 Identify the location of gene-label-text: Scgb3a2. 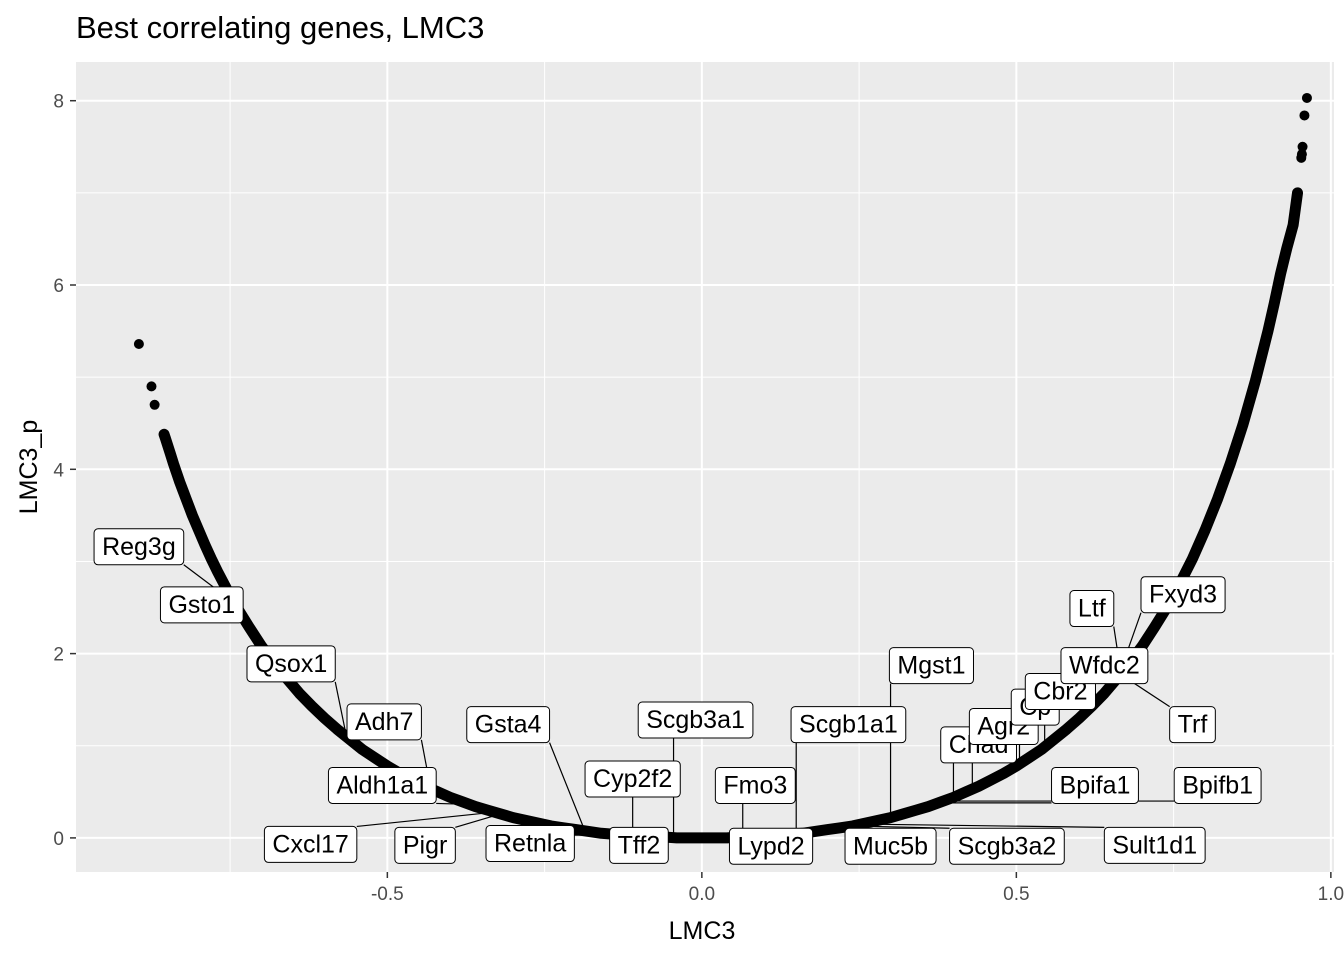
(1007, 846).